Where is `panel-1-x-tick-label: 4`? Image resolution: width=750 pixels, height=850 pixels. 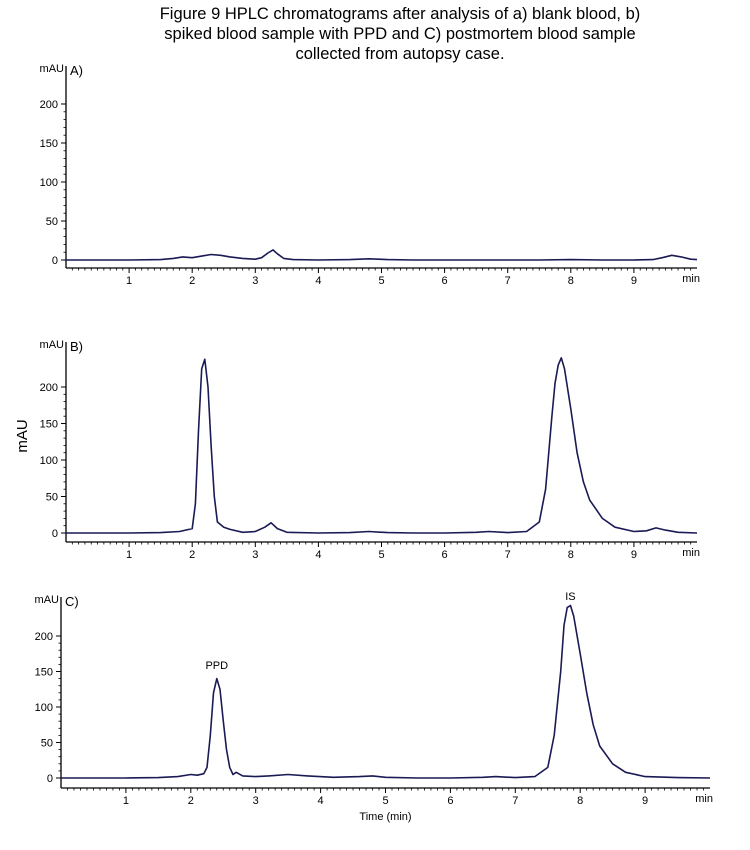 panel-1-x-tick-label: 4 is located at coordinates (318, 281).